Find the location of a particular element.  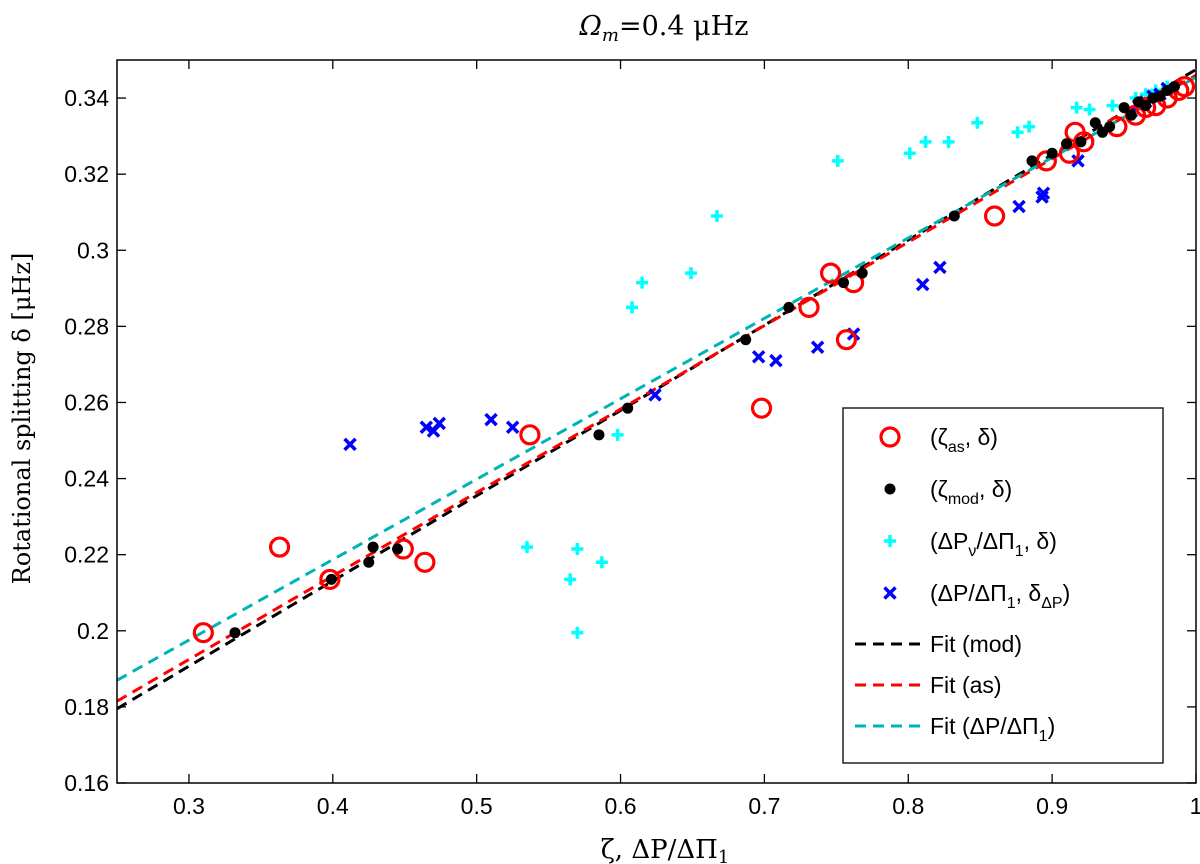

legend-entry-0: (ζas, δ) is located at coordinates (964, 440).